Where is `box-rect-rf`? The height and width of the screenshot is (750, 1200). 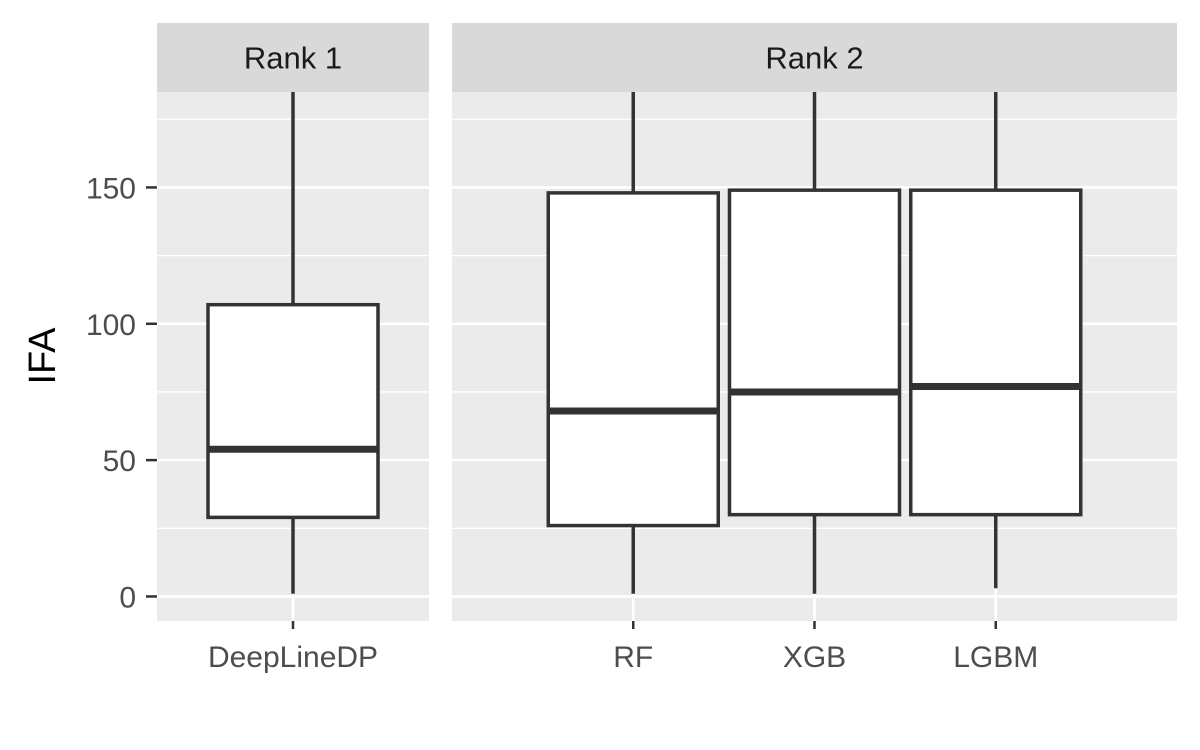
box-rect-rf is located at coordinates (633, 359).